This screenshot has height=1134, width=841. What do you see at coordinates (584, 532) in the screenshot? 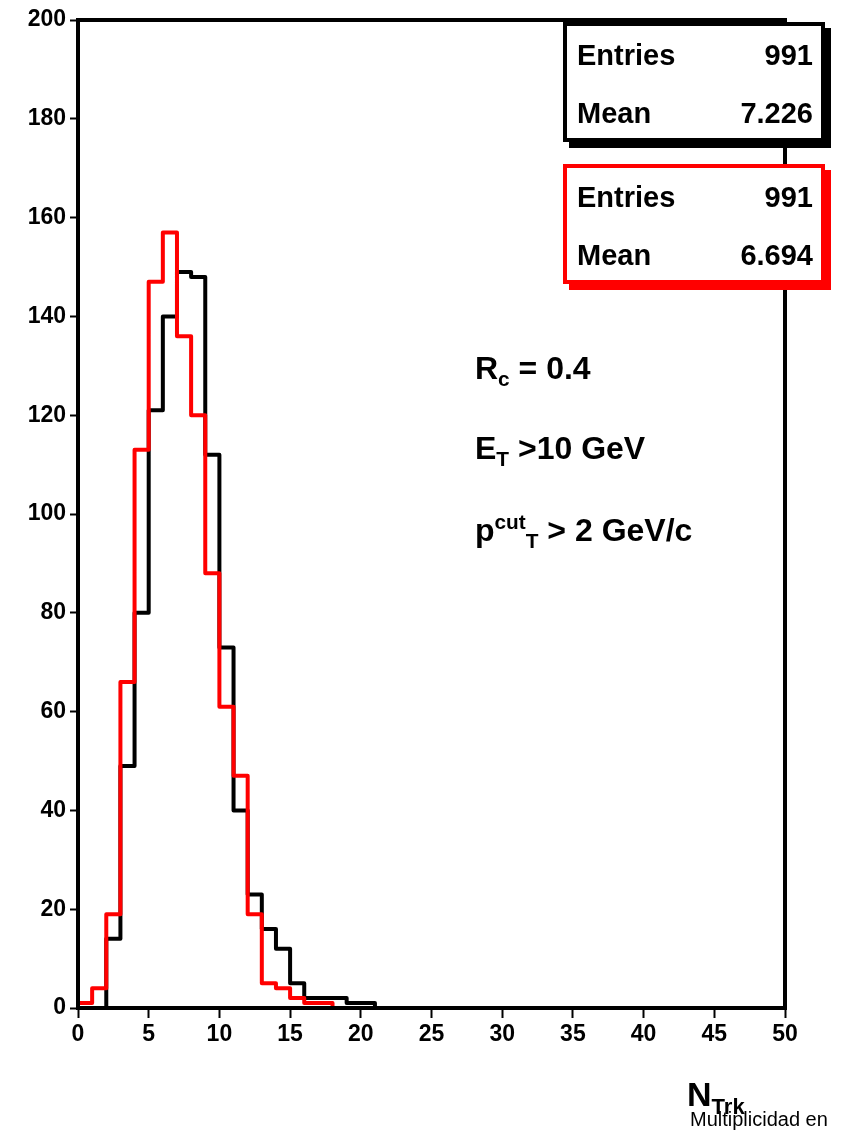
I see `annotation: p$^{cut}$$_{T}$ > 2 GeV/c` at bounding box center [584, 532].